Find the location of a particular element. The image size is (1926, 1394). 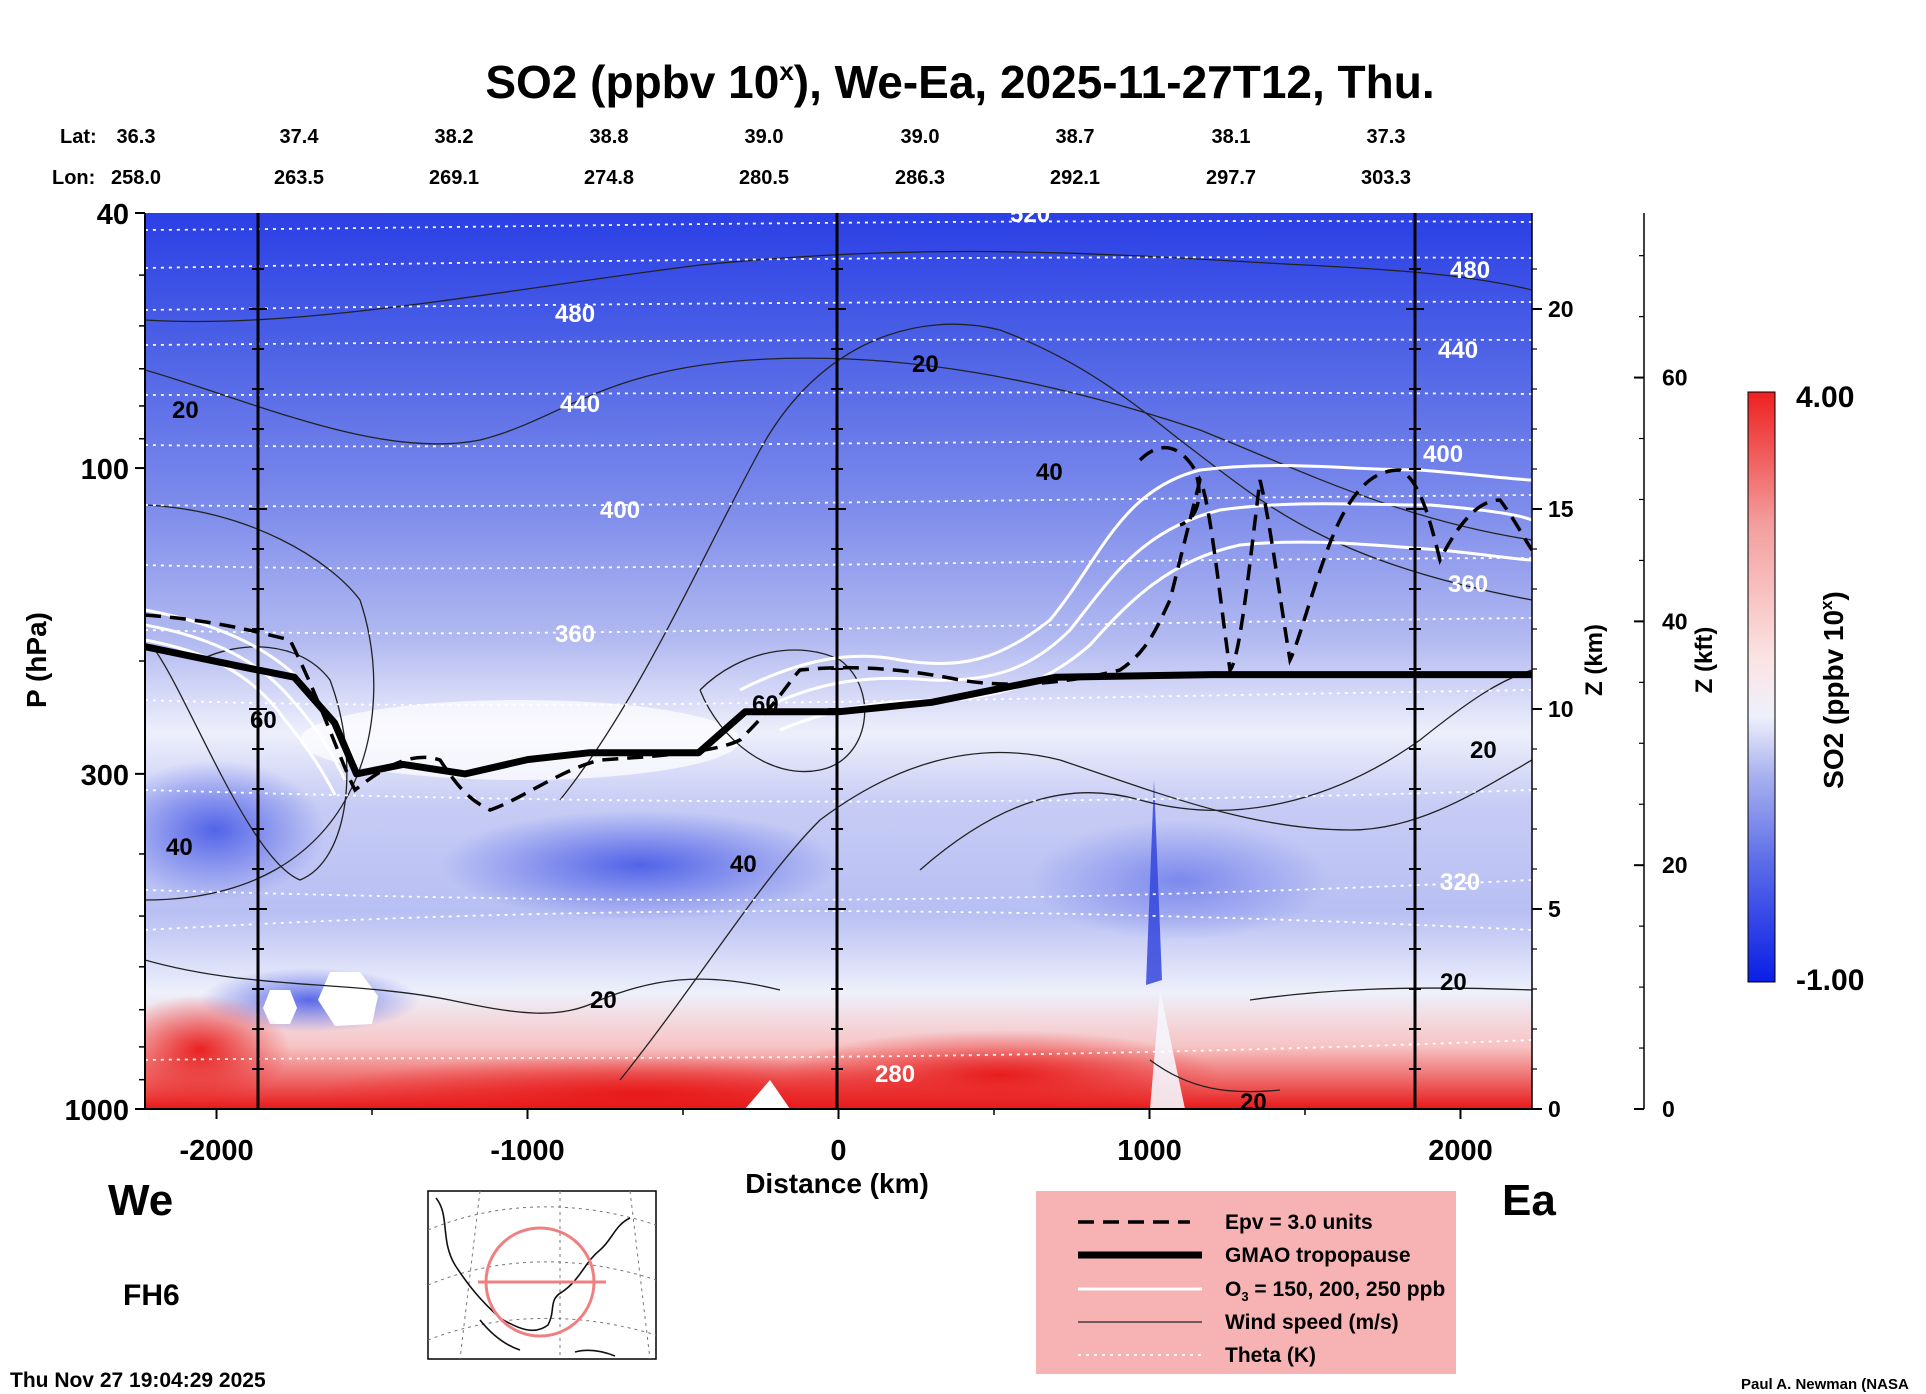

mid-blue-patch-center is located at coordinates (640, 865).